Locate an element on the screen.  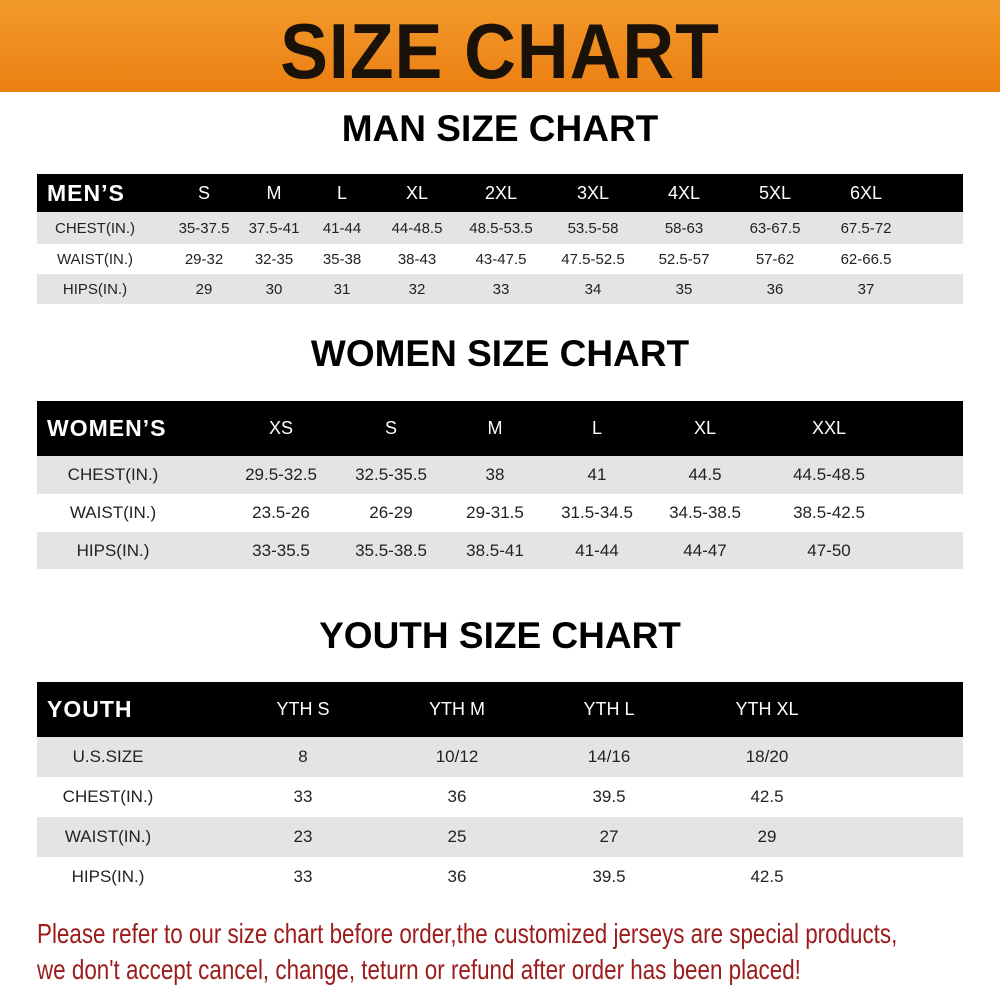
cell-value: 23.5-26 is located at coordinates (281, 512).